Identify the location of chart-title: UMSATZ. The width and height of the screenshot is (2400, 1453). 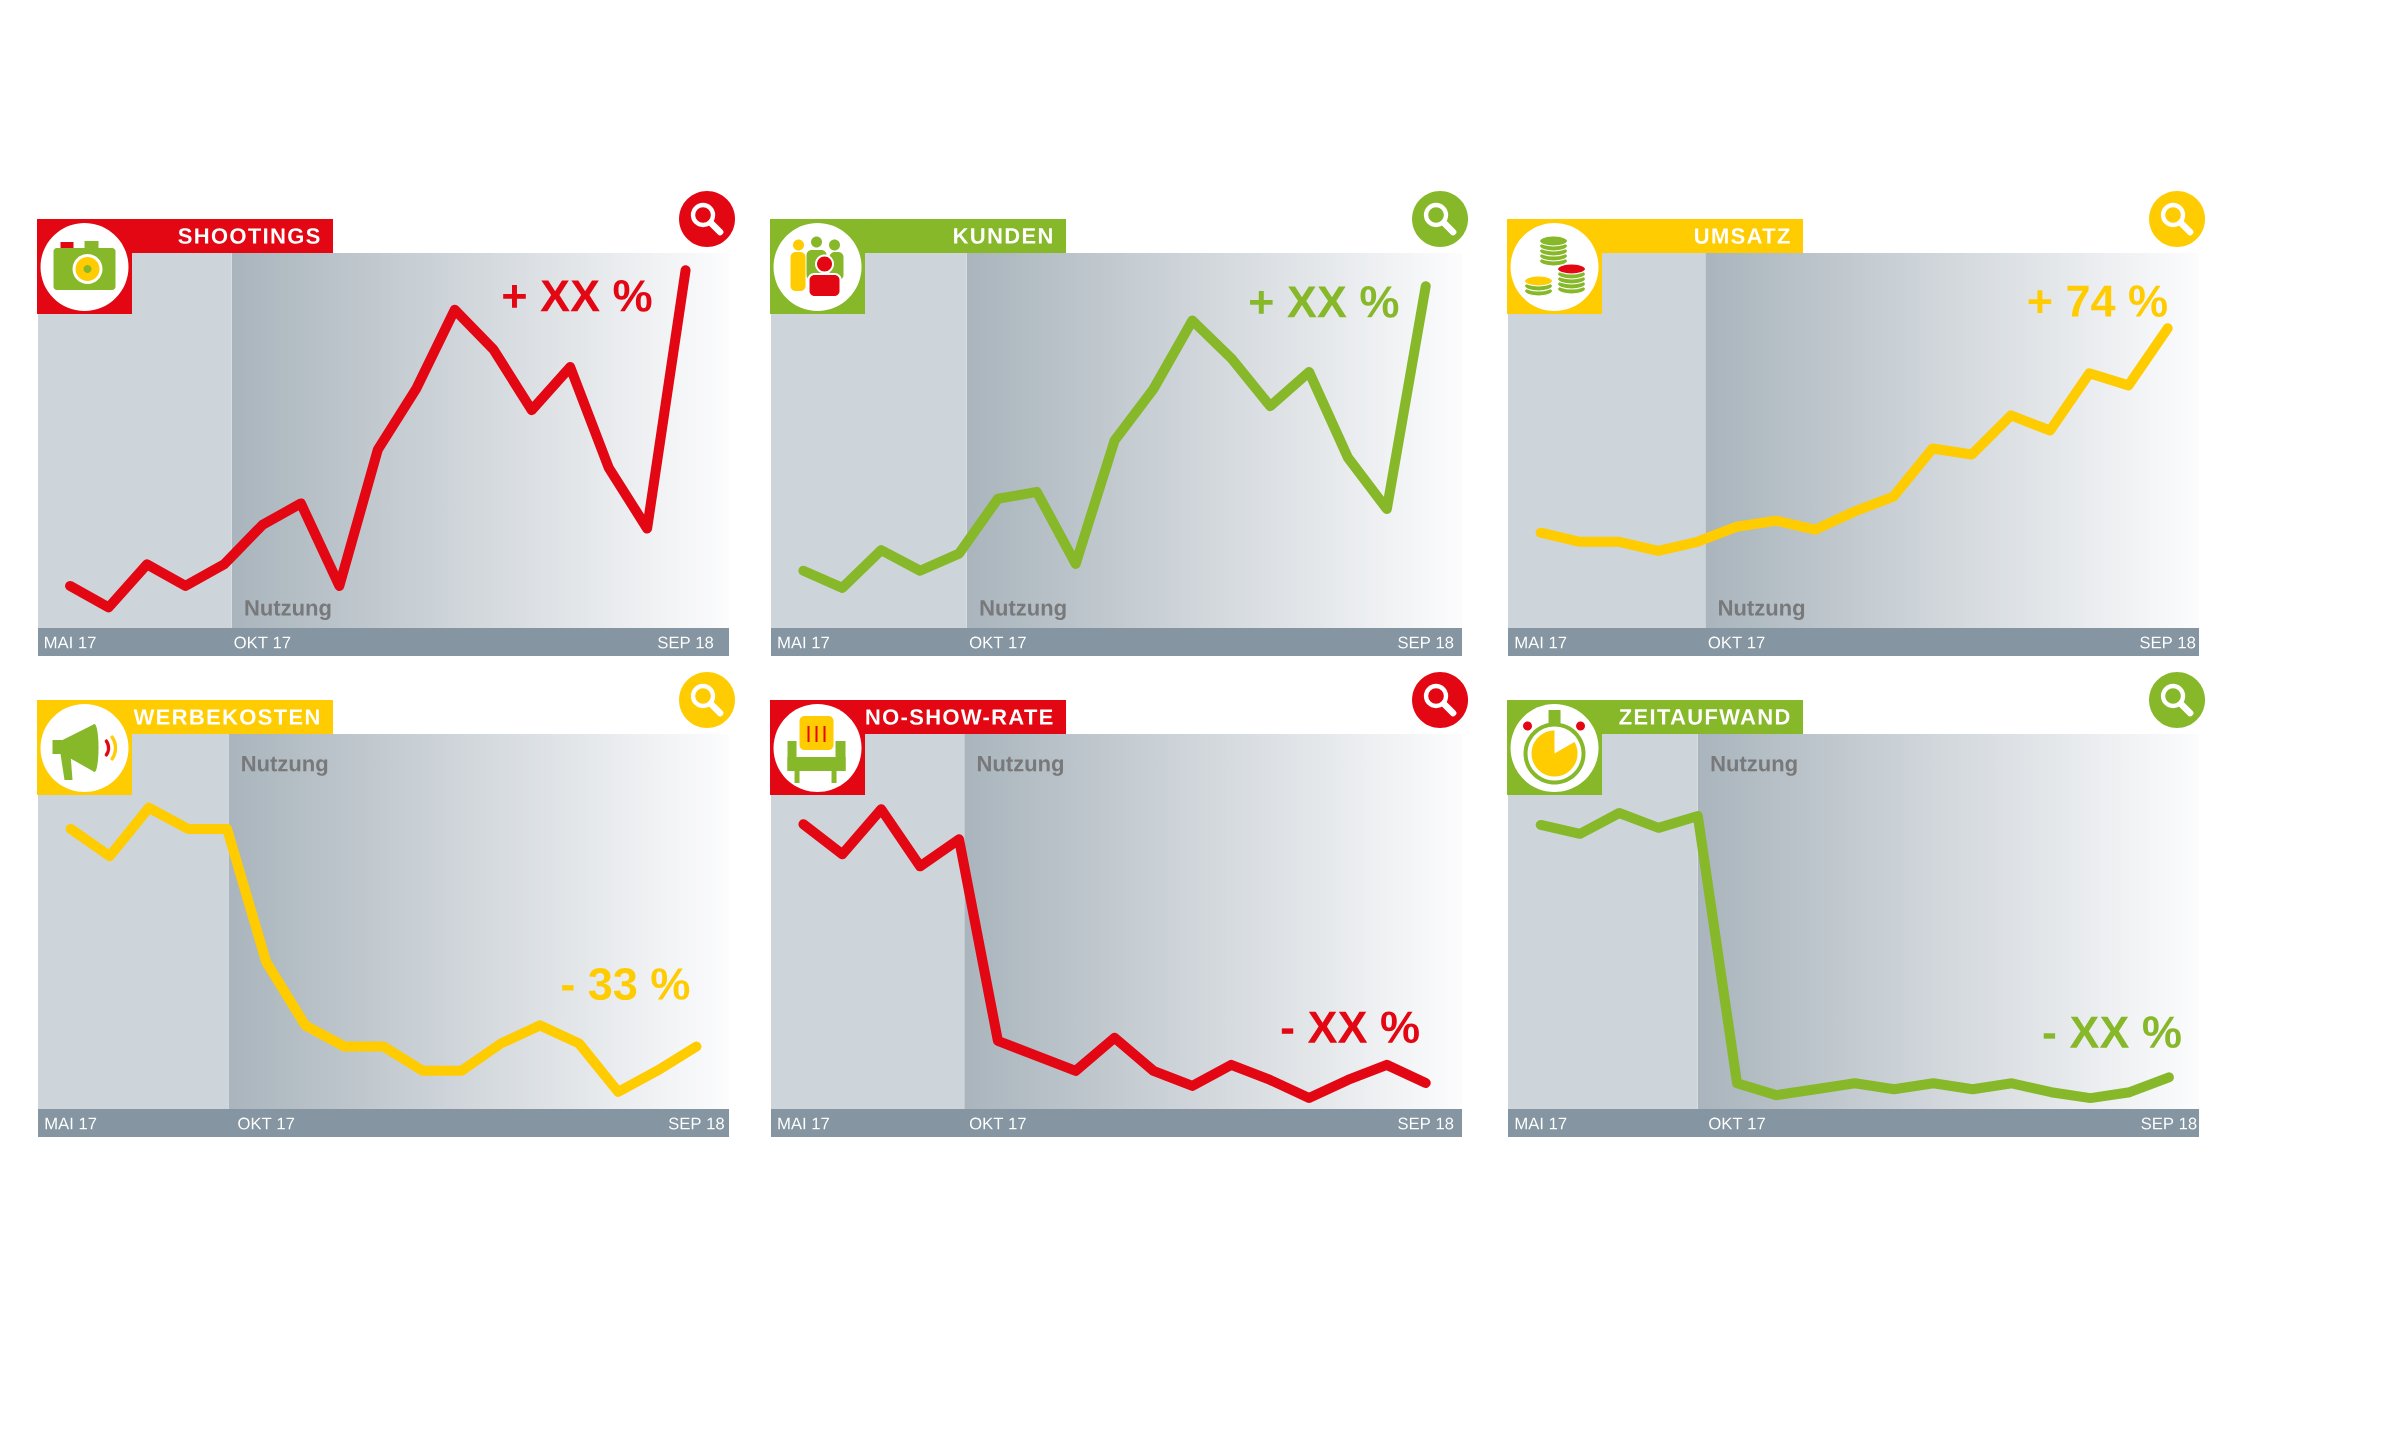
(1742, 236).